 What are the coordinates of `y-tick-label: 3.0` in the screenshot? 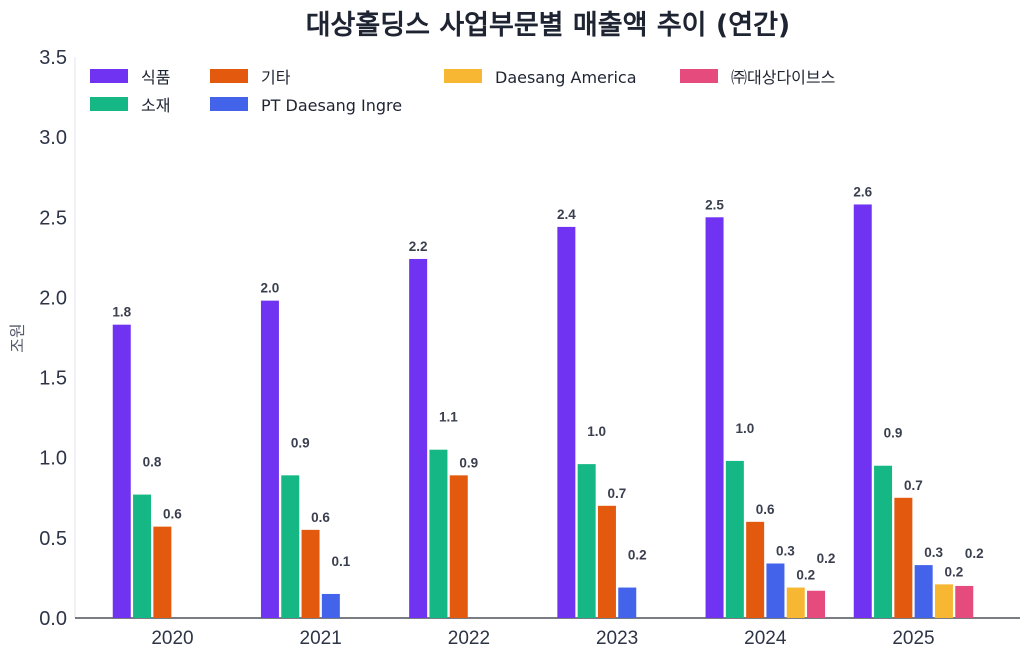 It's located at (53, 138).